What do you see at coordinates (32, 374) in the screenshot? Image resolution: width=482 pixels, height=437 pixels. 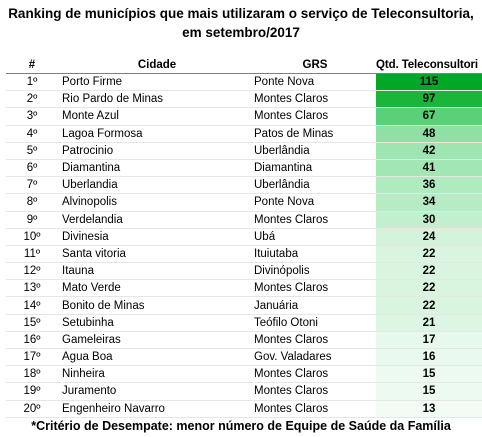 I see `rank-cell: 18º` at bounding box center [32, 374].